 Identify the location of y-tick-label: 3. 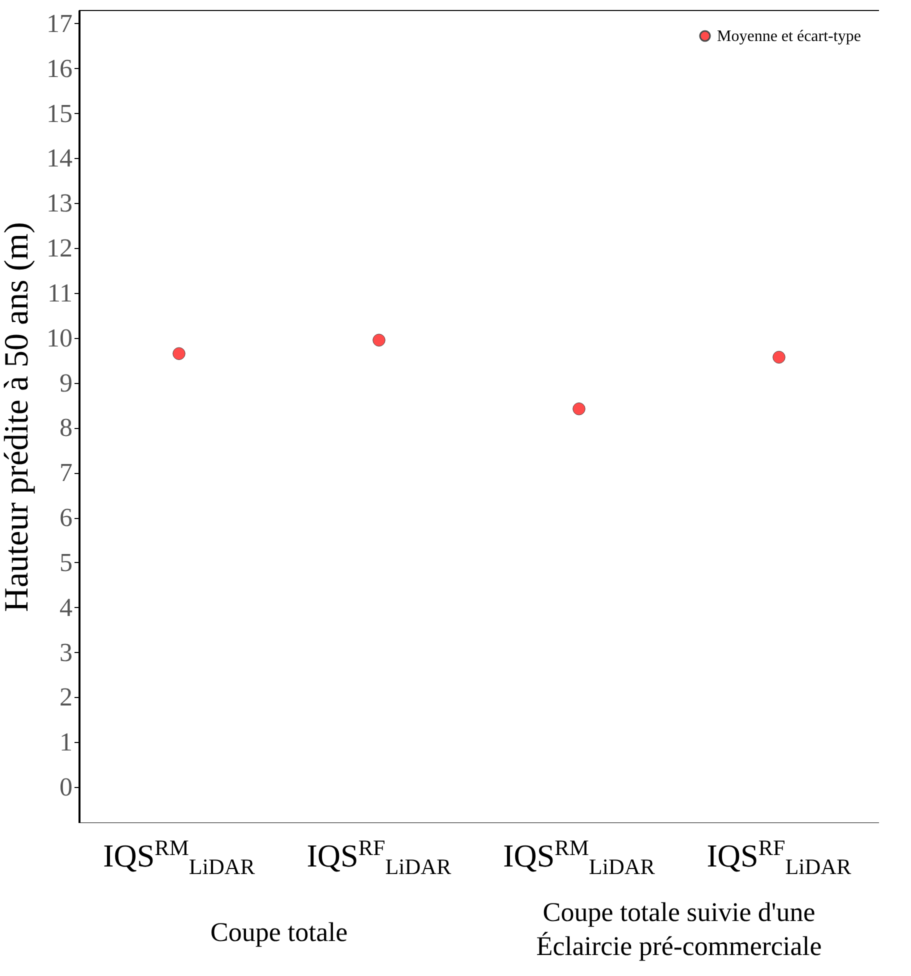
(66, 652).